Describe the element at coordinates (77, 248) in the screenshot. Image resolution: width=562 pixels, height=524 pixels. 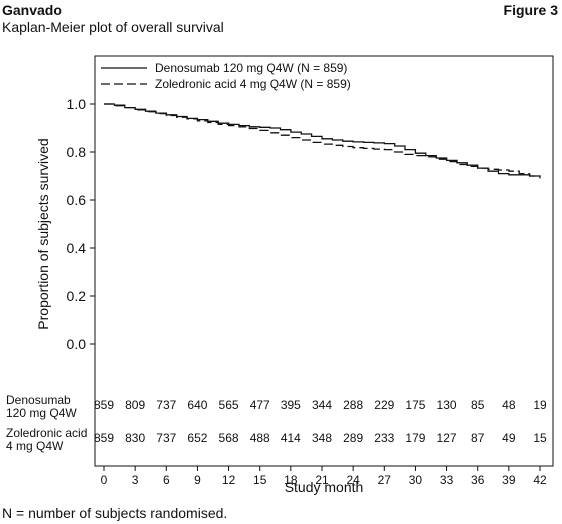
I see `y-tick-label: 0.4` at that location.